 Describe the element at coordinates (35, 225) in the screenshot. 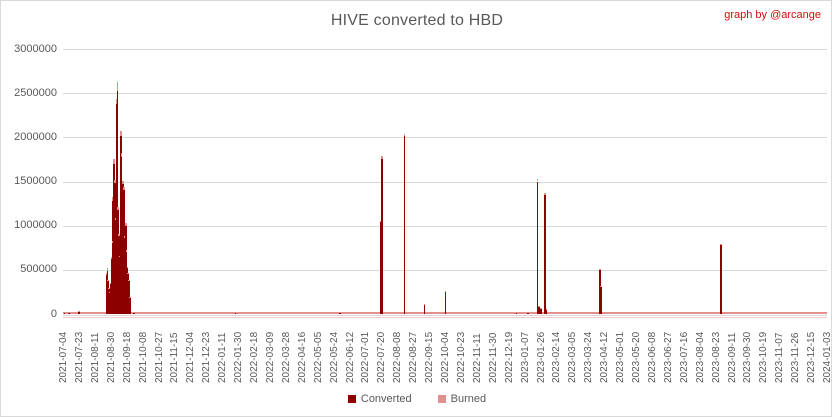

I see `y-axis-tick-label: 1000000` at that location.